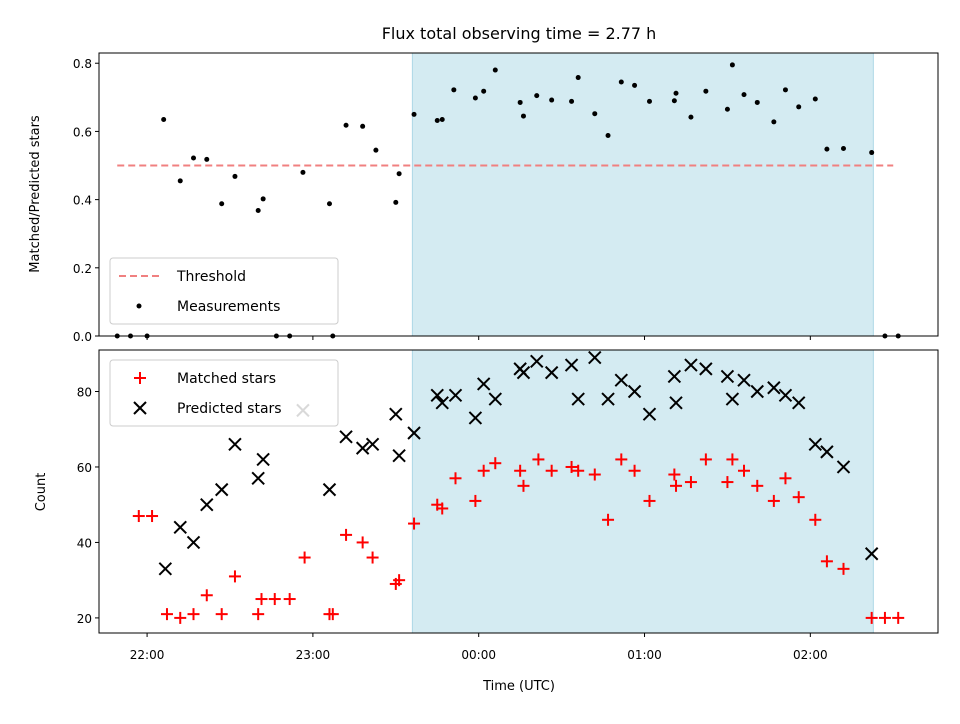  Describe the element at coordinates (519, 33) in the screenshot. I see `chart-title: Flux total observing time = 2.77 h` at that location.